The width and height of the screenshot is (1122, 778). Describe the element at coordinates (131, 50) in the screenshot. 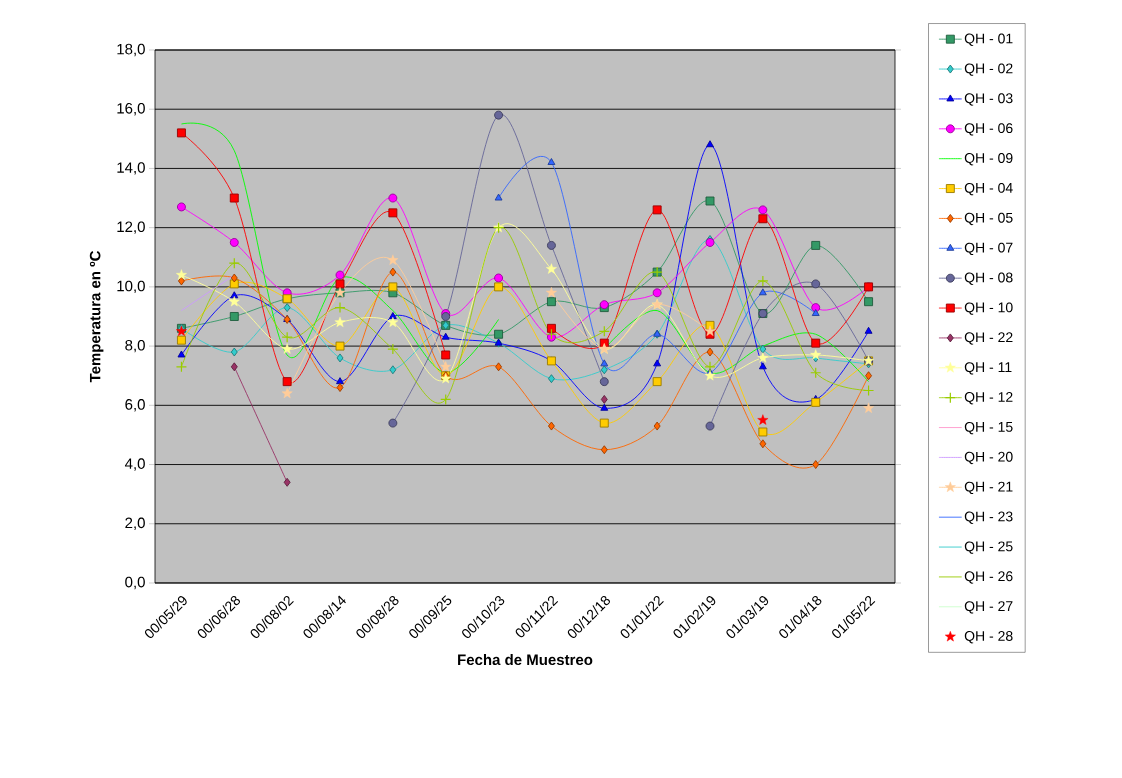

I see `y-tick-label: 18,0` at that location.